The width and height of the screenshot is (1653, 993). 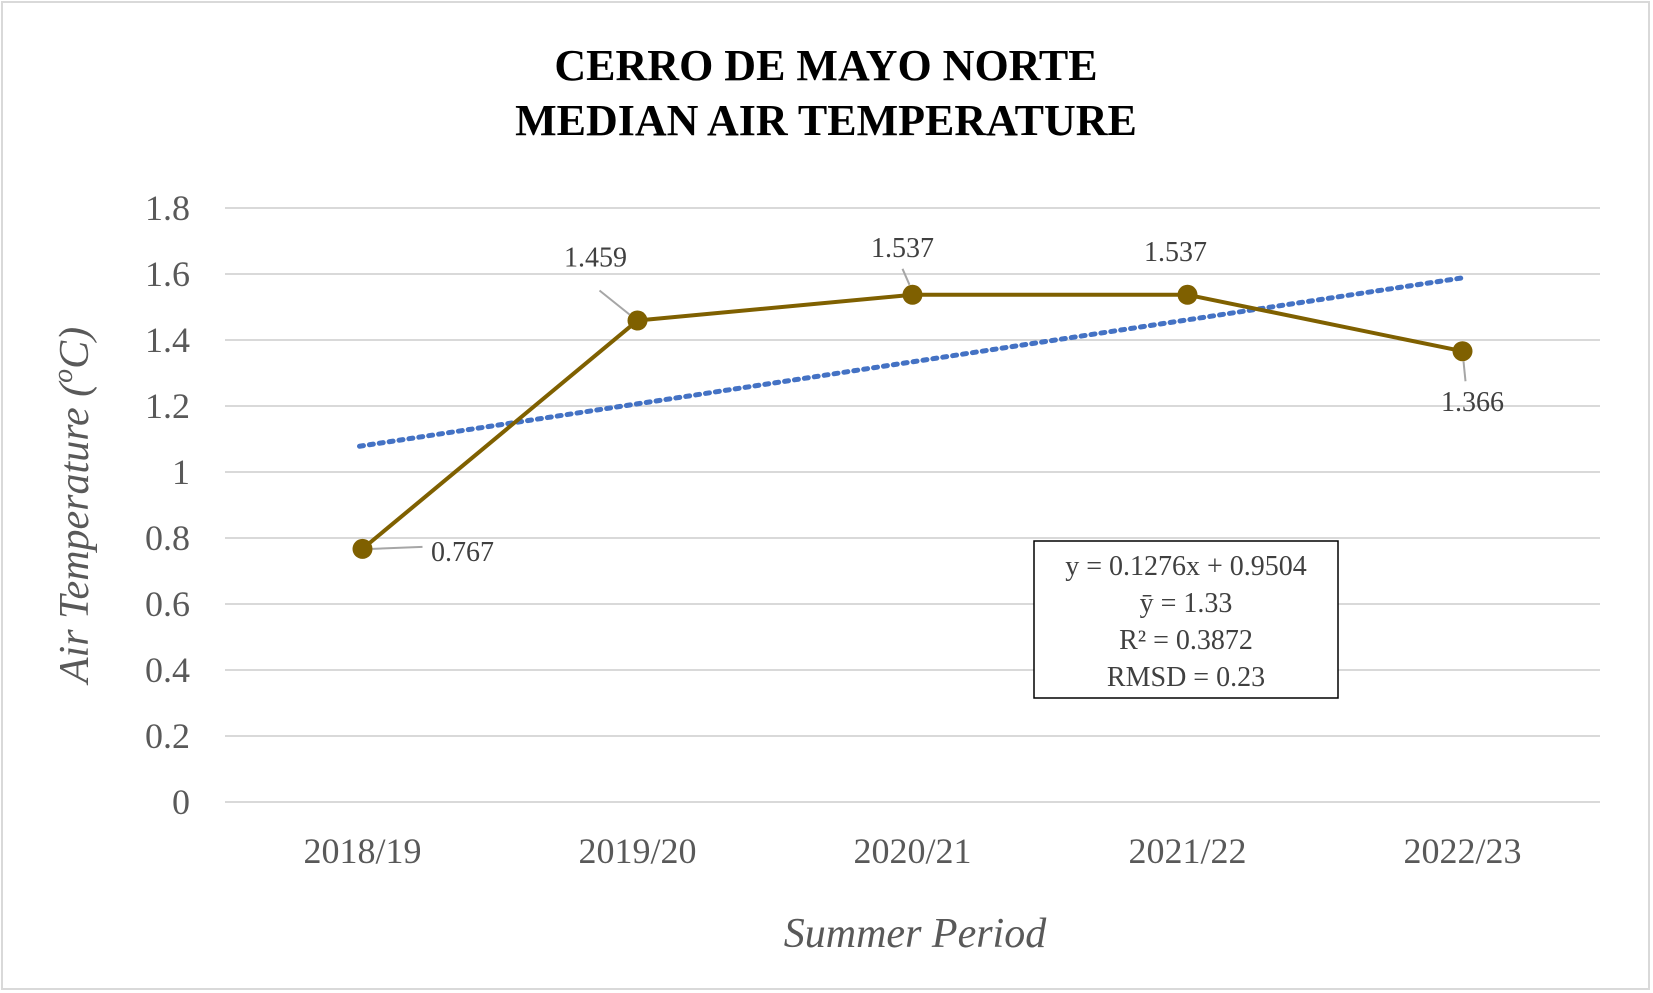 What do you see at coordinates (462, 552) in the screenshot?
I see `data-label: 0.767` at bounding box center [462, 552].